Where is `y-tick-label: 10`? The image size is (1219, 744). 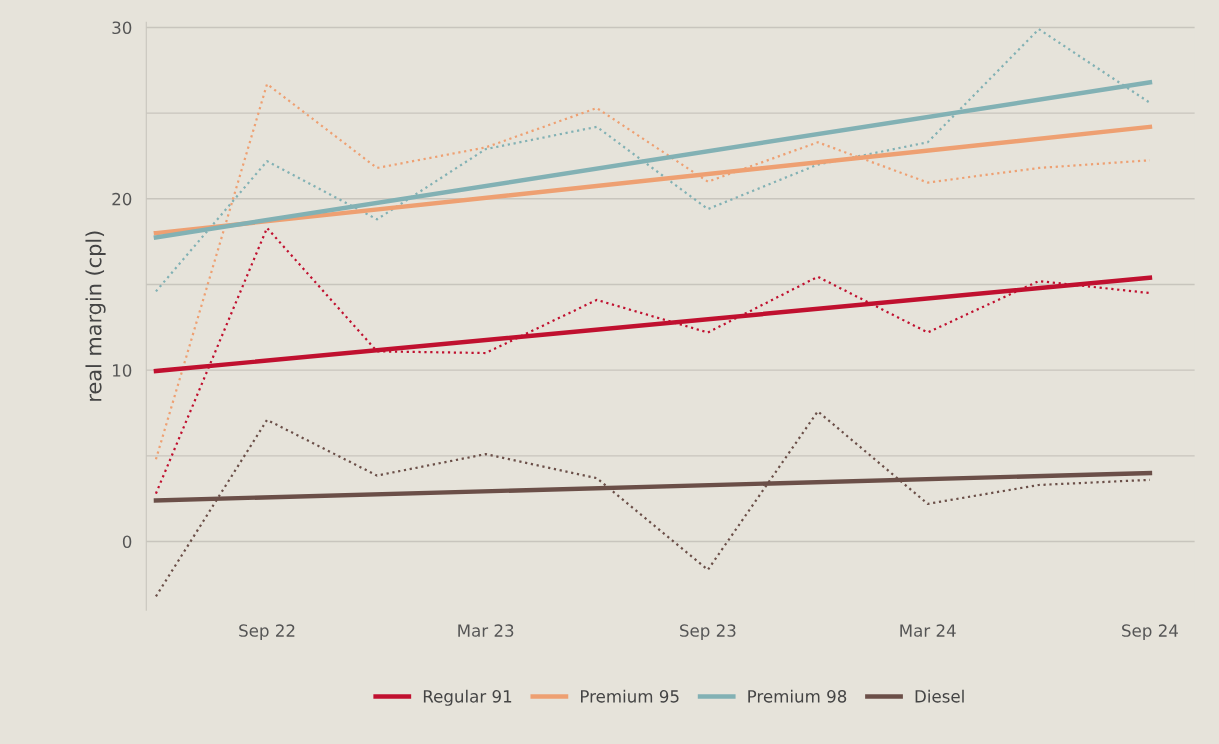
y-tick-label: 10 is located at coordinates (122, 370).